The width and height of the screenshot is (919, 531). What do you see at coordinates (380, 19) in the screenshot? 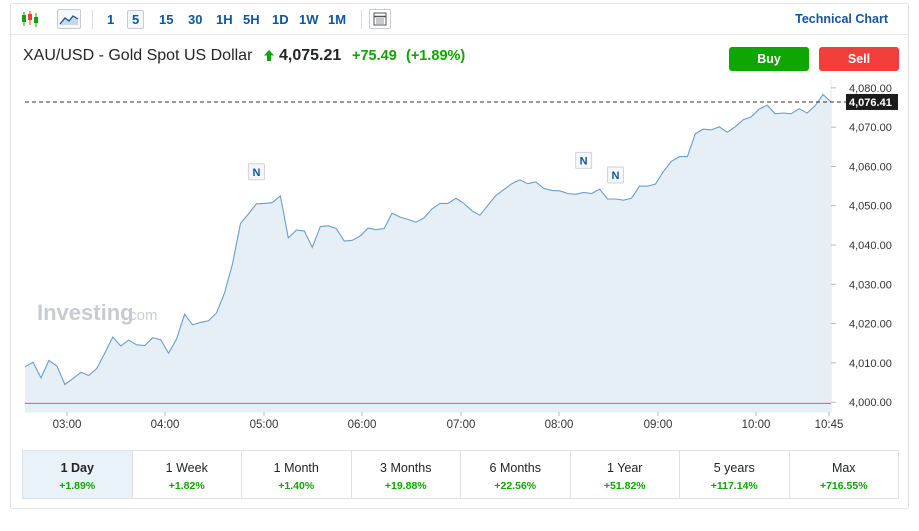
I see `table-icon` at bounding box center [380, 19].